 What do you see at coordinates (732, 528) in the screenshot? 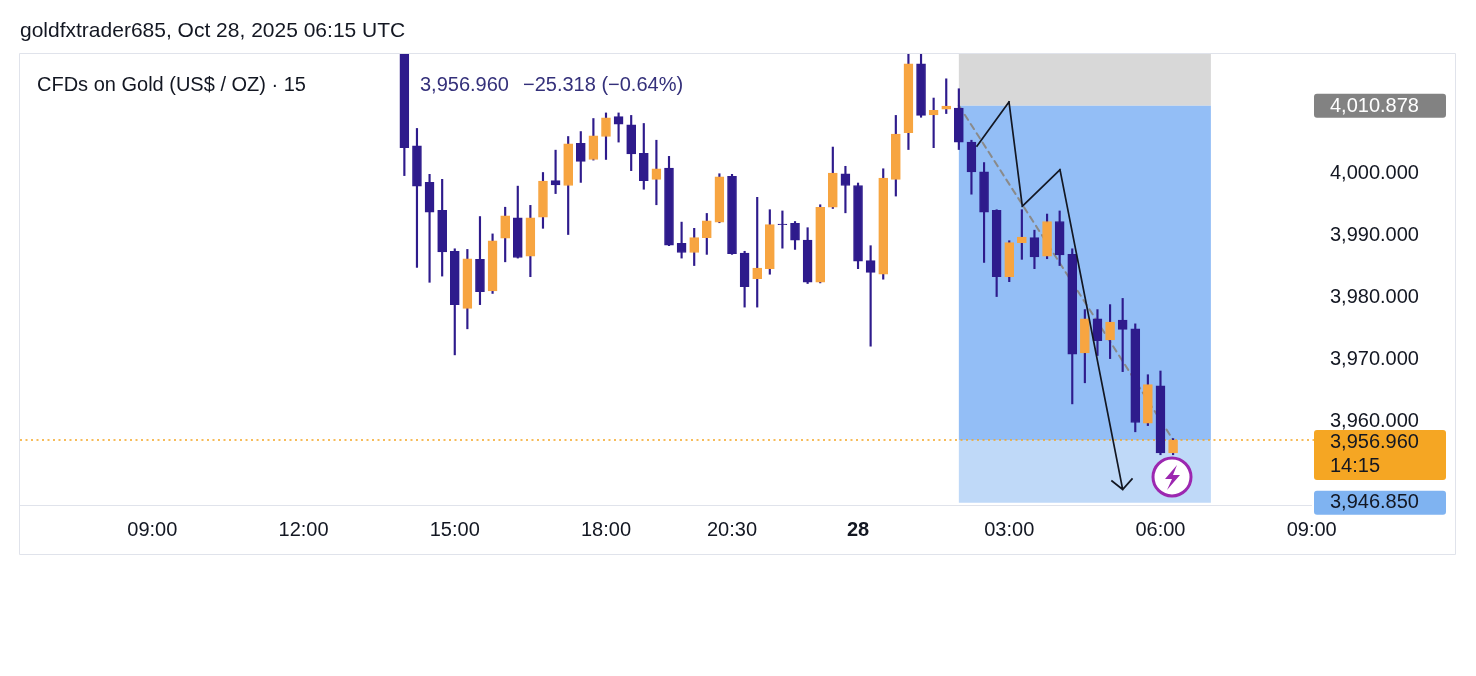
I see `x-tick-label: 20:30` at bounding box center [732, 528].